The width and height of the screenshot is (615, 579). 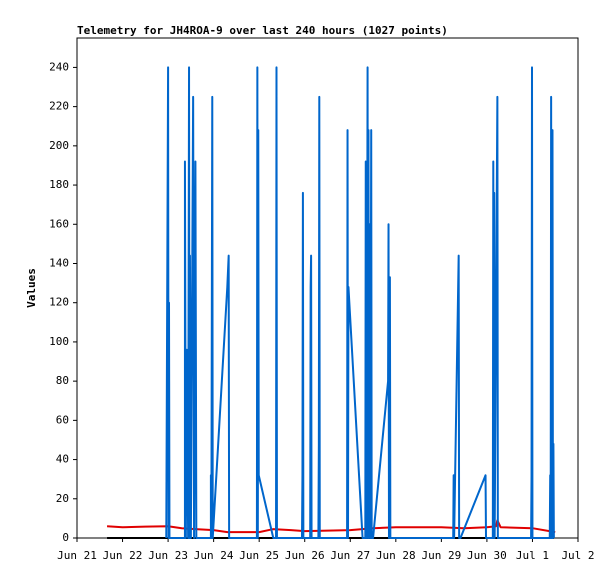 I want to click on y-tick-label: 60, so click(x=62, y=419).